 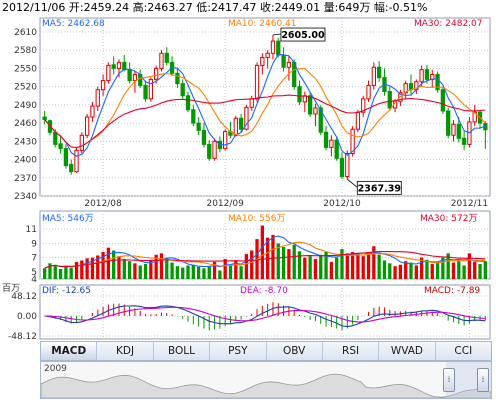 I want to click on callout-box, so click(x=379, y=187).